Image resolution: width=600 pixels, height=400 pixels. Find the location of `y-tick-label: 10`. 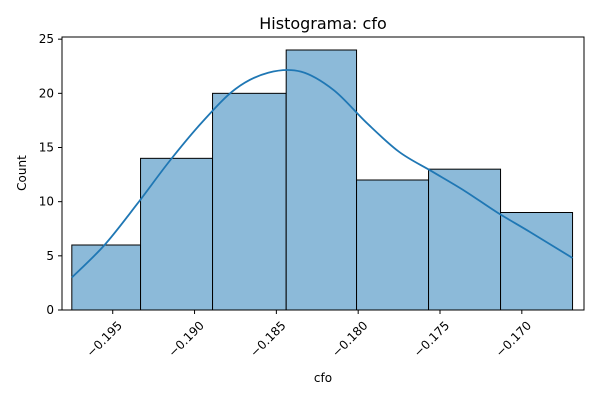

y-tick-label: 10 is located at coordinates (46, 202).